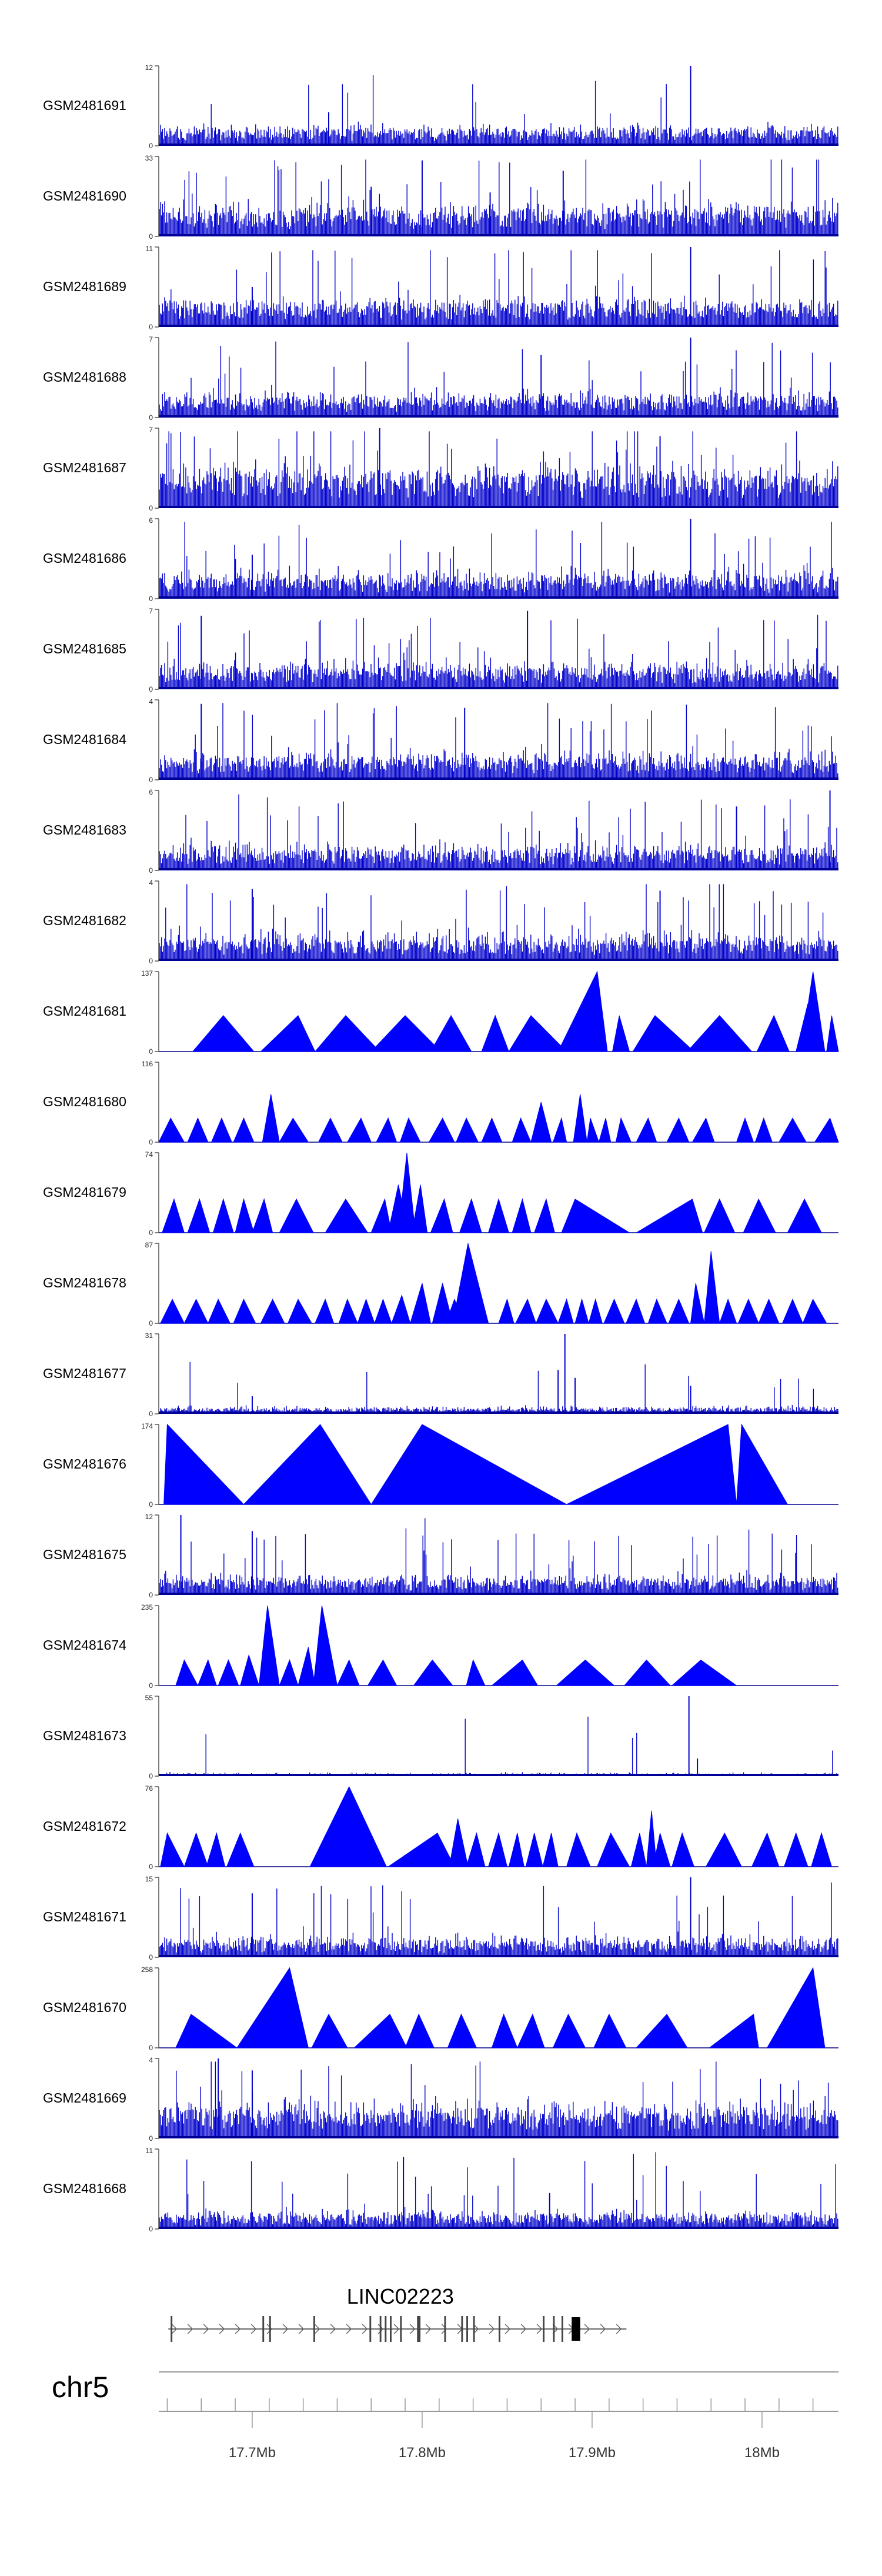 The height and width of the screenshot is (2576, 882). What do you see at coordinates (84, 467) in the screenshot?
I see `track-label: GSM2481687` at bounding box center [84, 467].